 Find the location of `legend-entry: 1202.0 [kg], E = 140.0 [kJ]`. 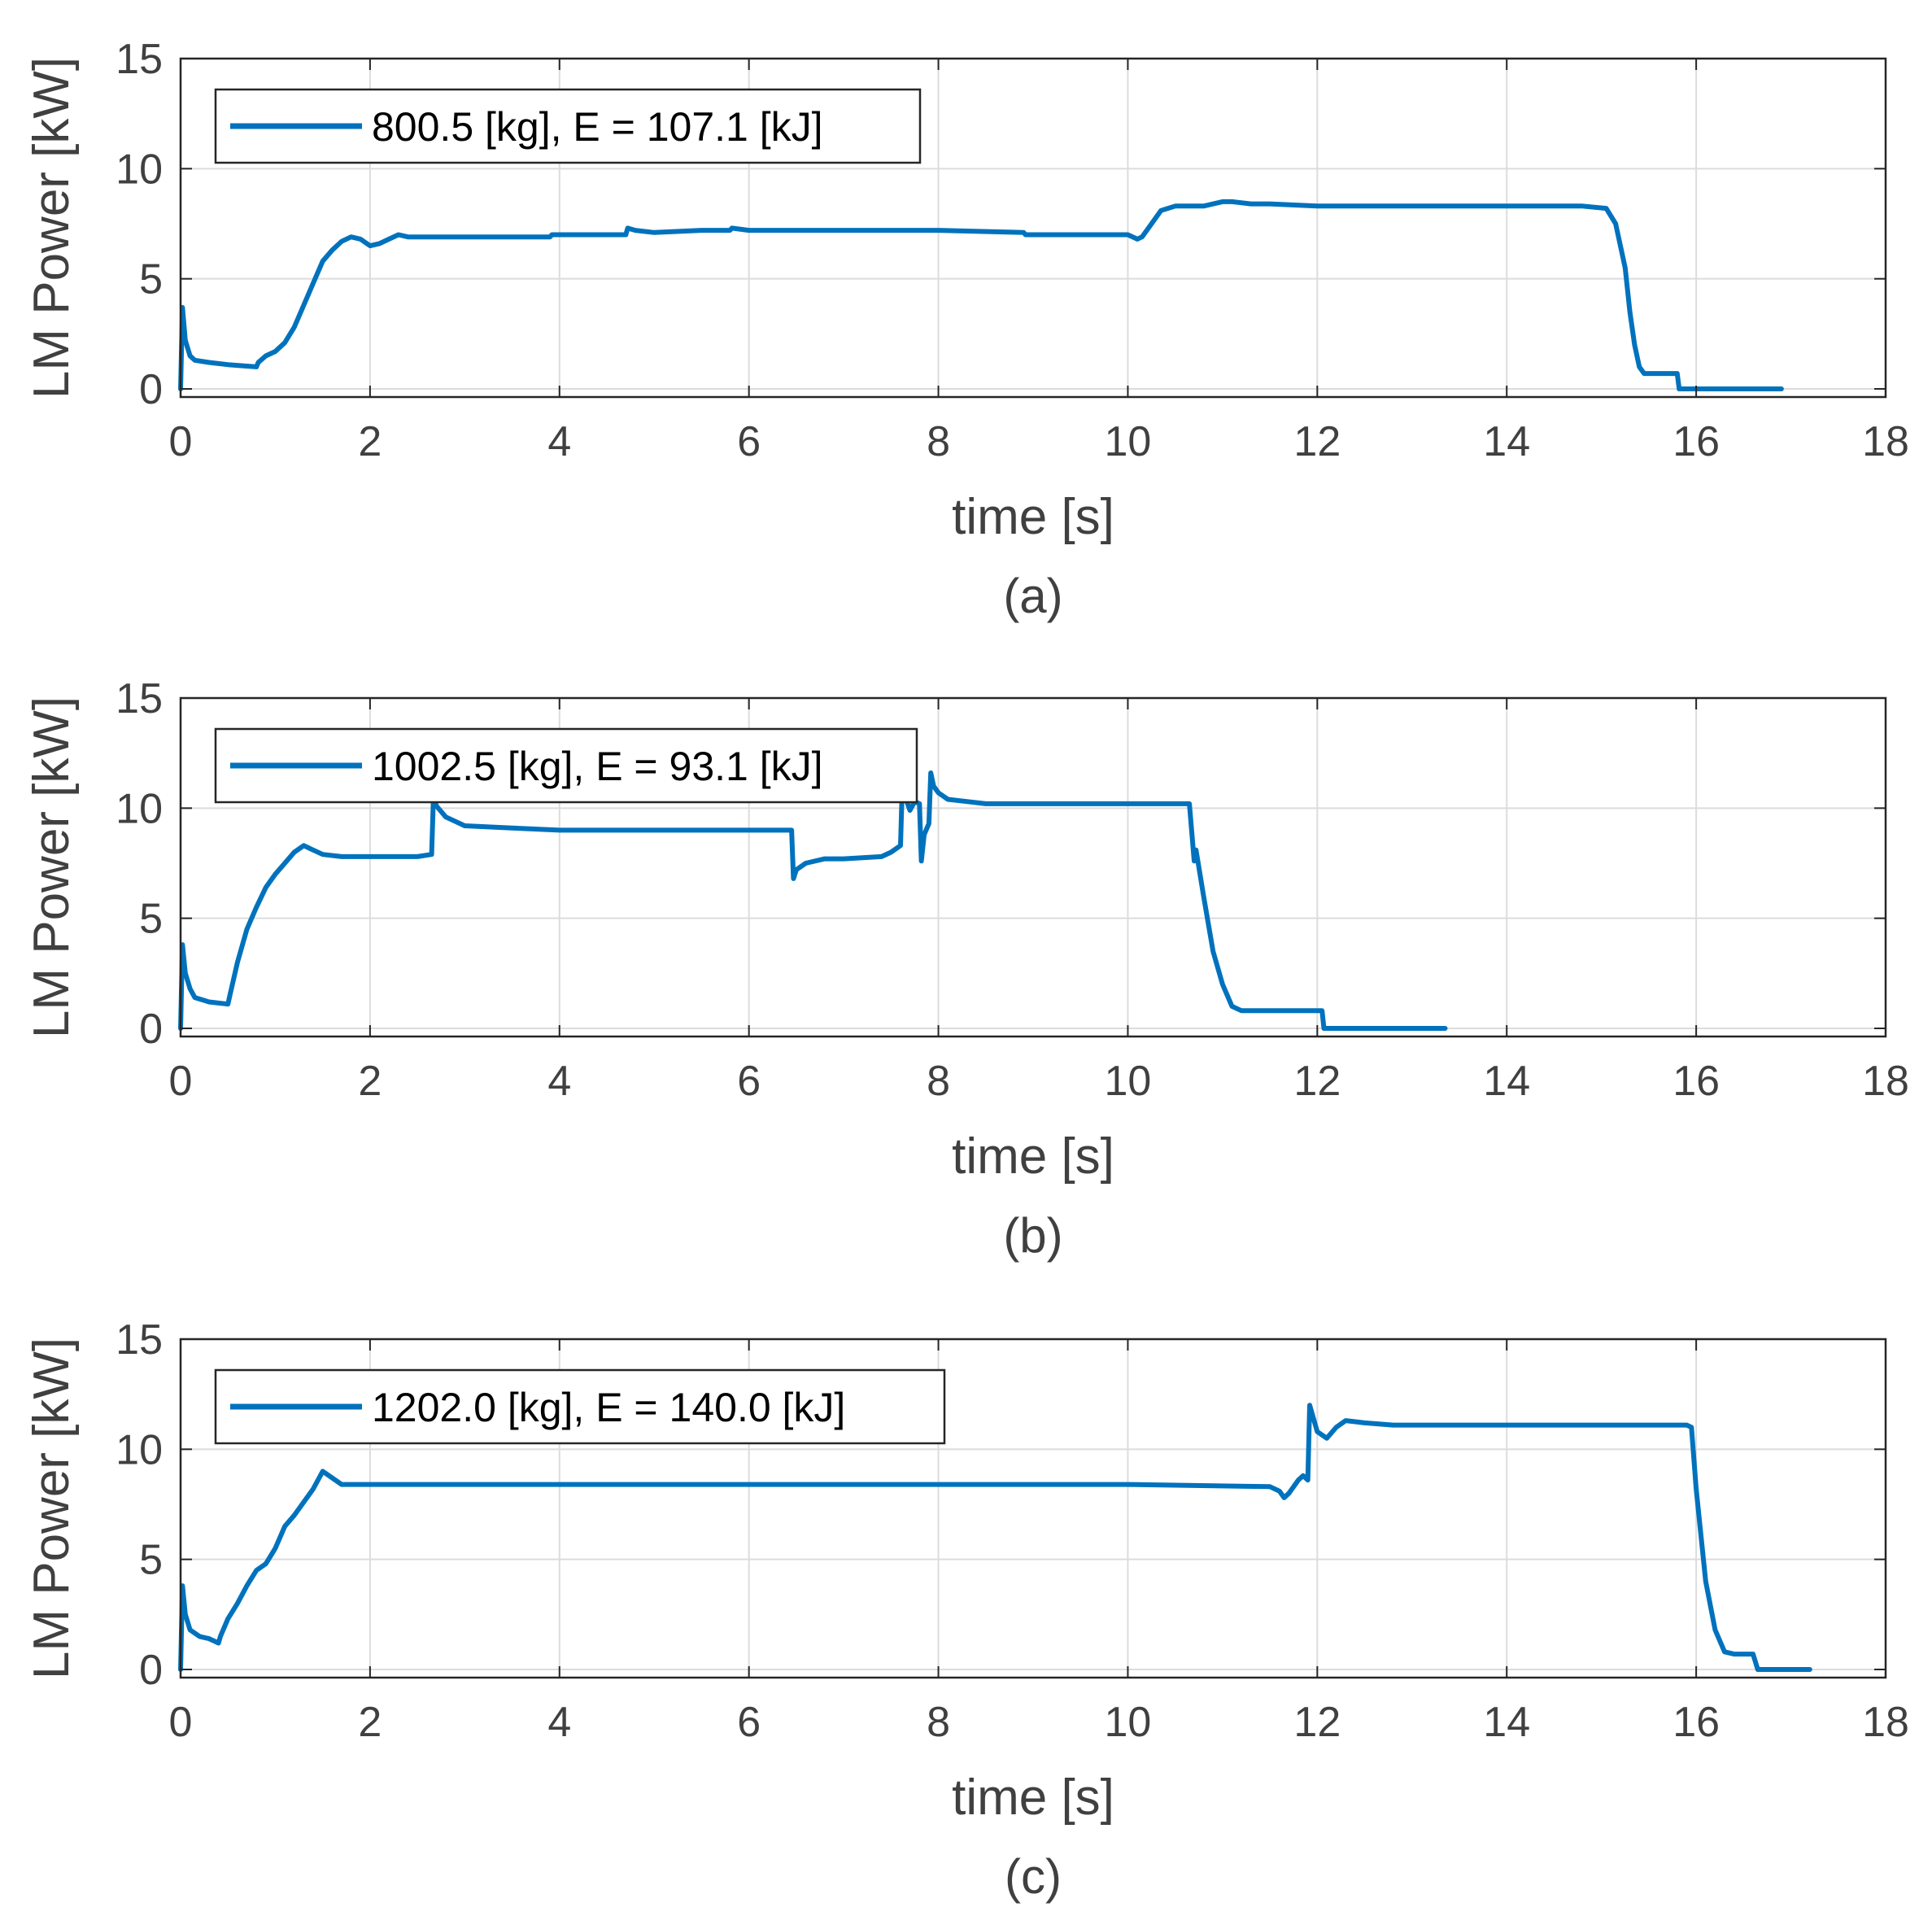

legend-entry: 1202.0 [kg], E = 140.0 [kJ] is located at coordinates (609, 1407).